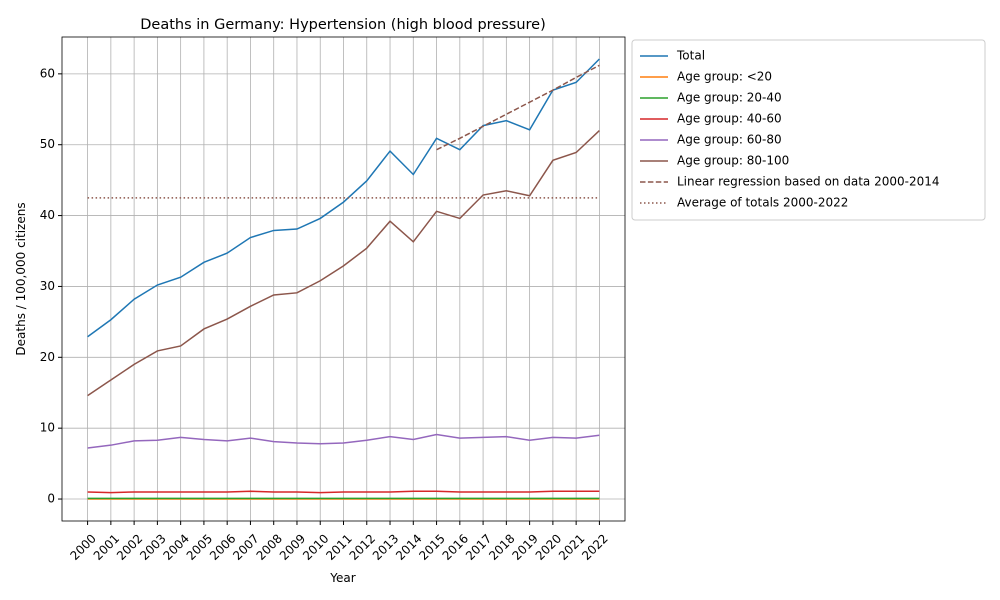 Image resolution: width=1000 pixels, height=600 pixels. Describe the element at coordinates (524, 546) in the screenshot. I see `x-tick-label: 2019` at that location.